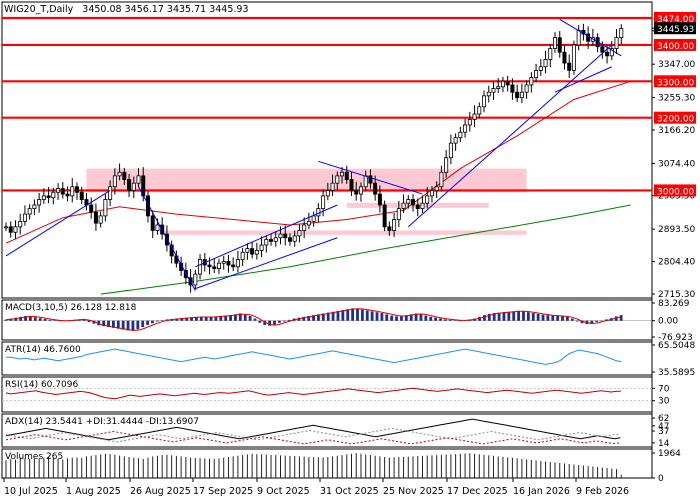  I want to click on indicator-tick-label: 65.5048, so click(676, 346).